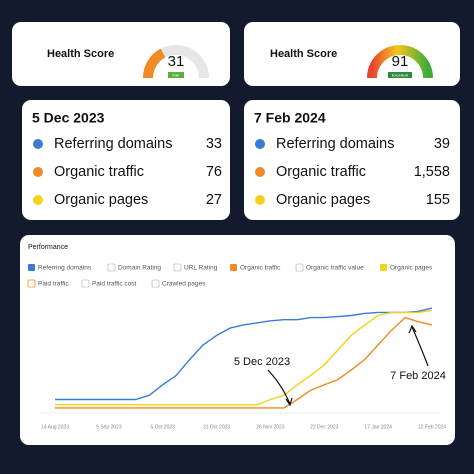 Image resolution: width=474 pixels, height=474 pixels. Describe the element at coordinates (260, 268) in the screenshot. I see `legend-text: Organic traffic` at that location.